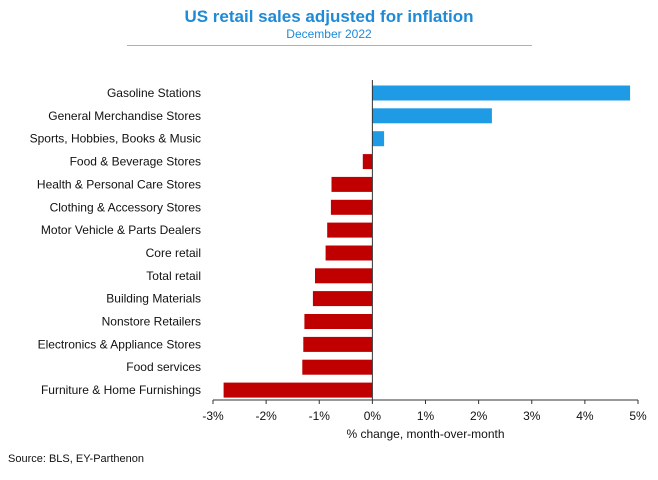  I want to click on category-label: Health & Personal Care Stores, so click(119, 184).